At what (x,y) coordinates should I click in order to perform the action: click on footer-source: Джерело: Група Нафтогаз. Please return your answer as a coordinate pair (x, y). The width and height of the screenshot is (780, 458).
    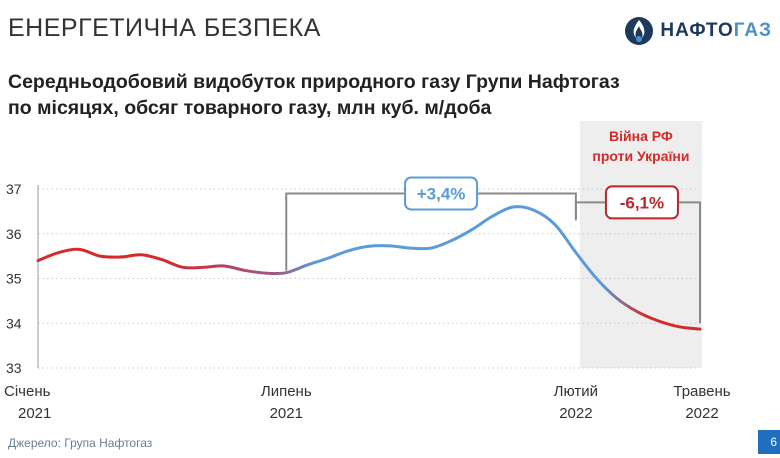
    Looking at the image, I should click on (80, 443).